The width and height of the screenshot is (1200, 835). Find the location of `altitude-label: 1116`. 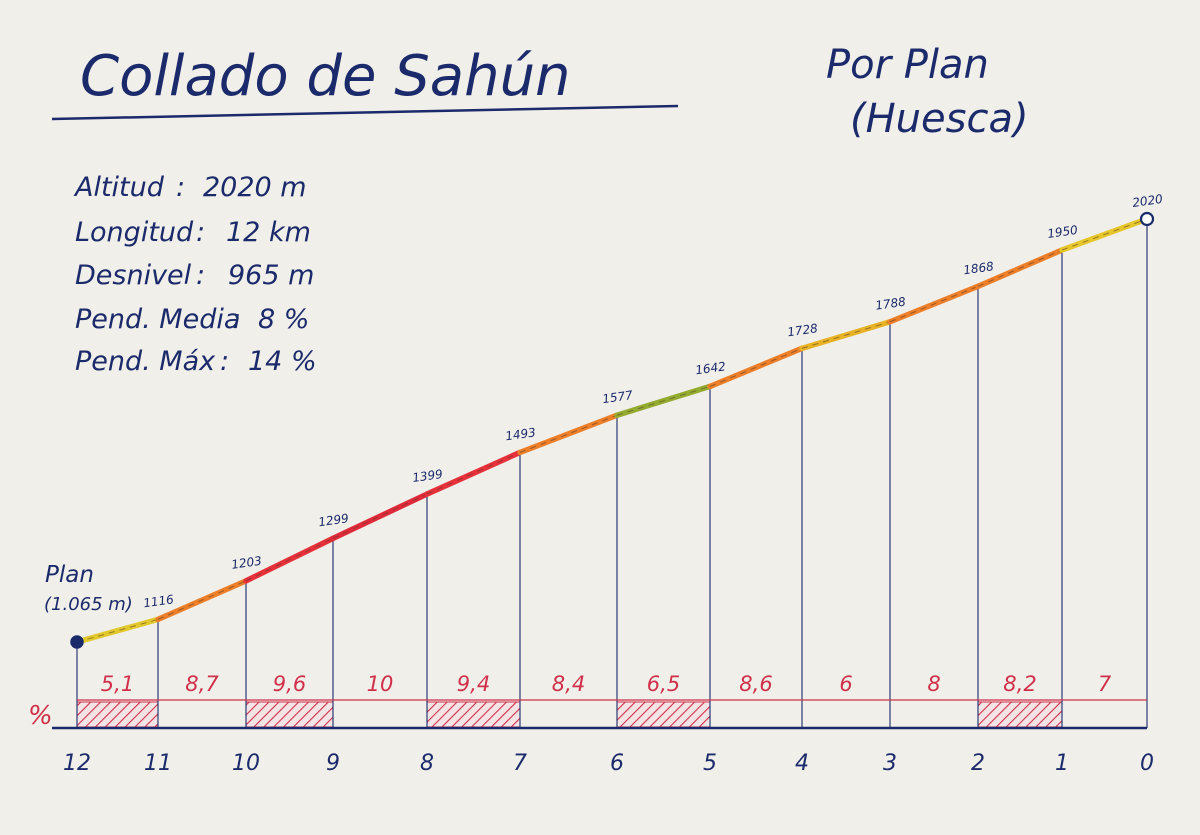

altitude-label: 1116 is located at coordinates (158, 601).